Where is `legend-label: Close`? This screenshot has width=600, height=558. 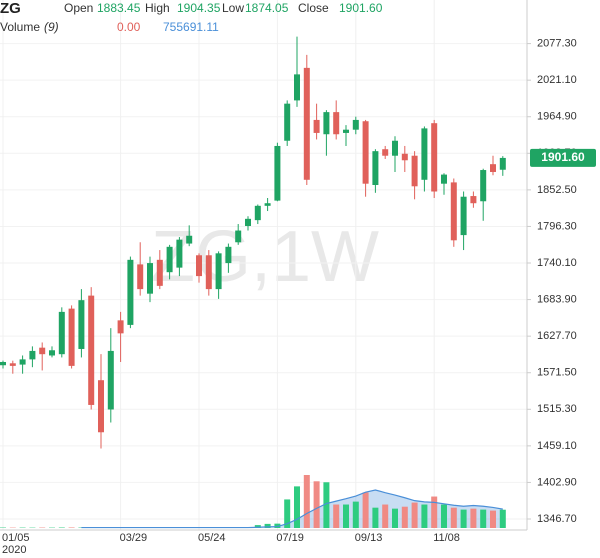
legend-label: Close is located at coordinates (313, 8).